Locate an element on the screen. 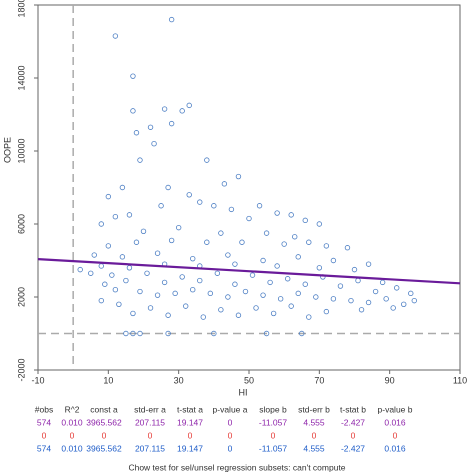 Image resolution: width=474 pixels, height=474 pixels. regression-line is located at coordinates (249, 271).